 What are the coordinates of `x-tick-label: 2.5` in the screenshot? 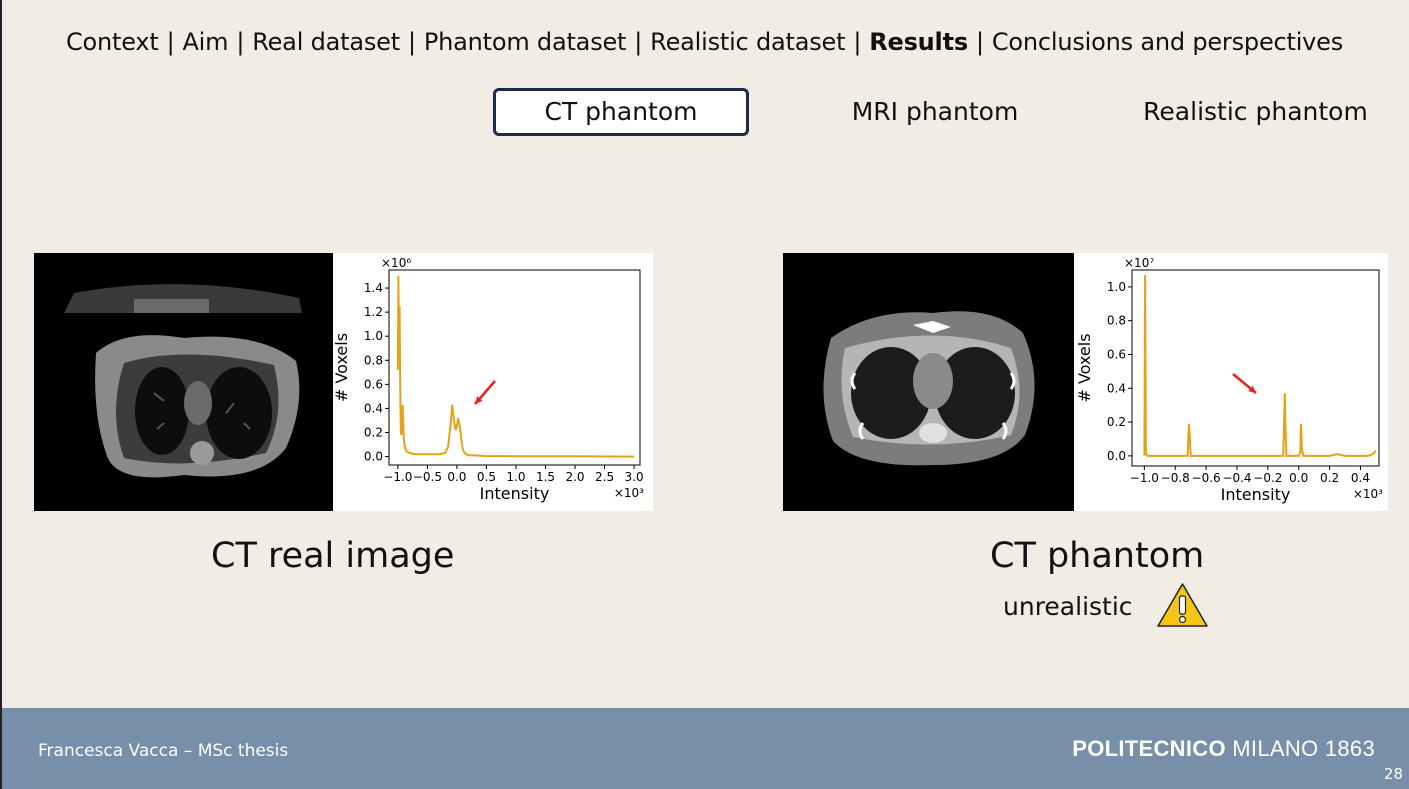 It's located at (604, 477).